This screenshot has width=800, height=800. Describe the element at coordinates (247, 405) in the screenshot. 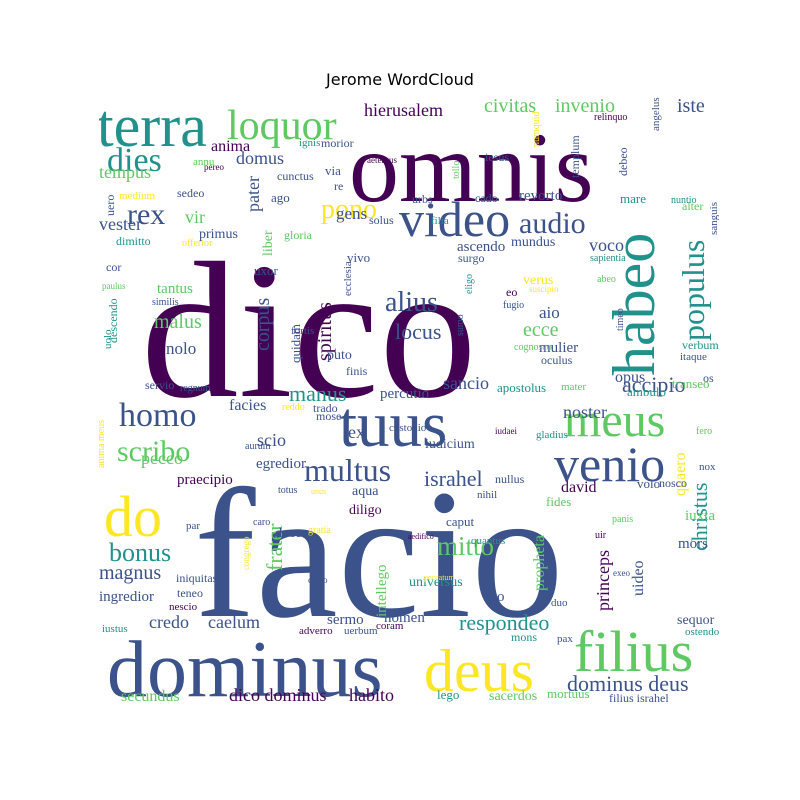

I see `word-facies: facies` at that location.